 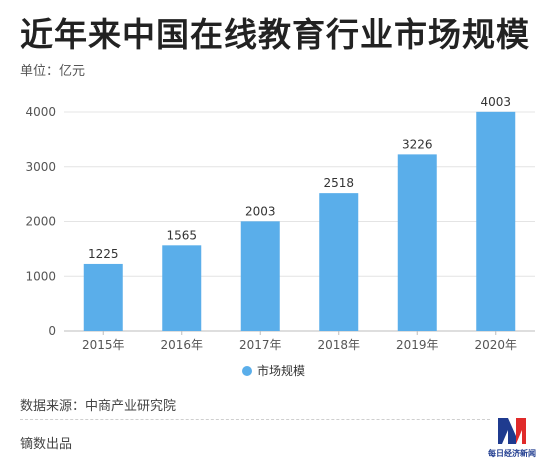 What do you see at coordinates (338, 345) in the screenshot?
I see `x-tick-label: 2018年` at bounding box center [338, 345].